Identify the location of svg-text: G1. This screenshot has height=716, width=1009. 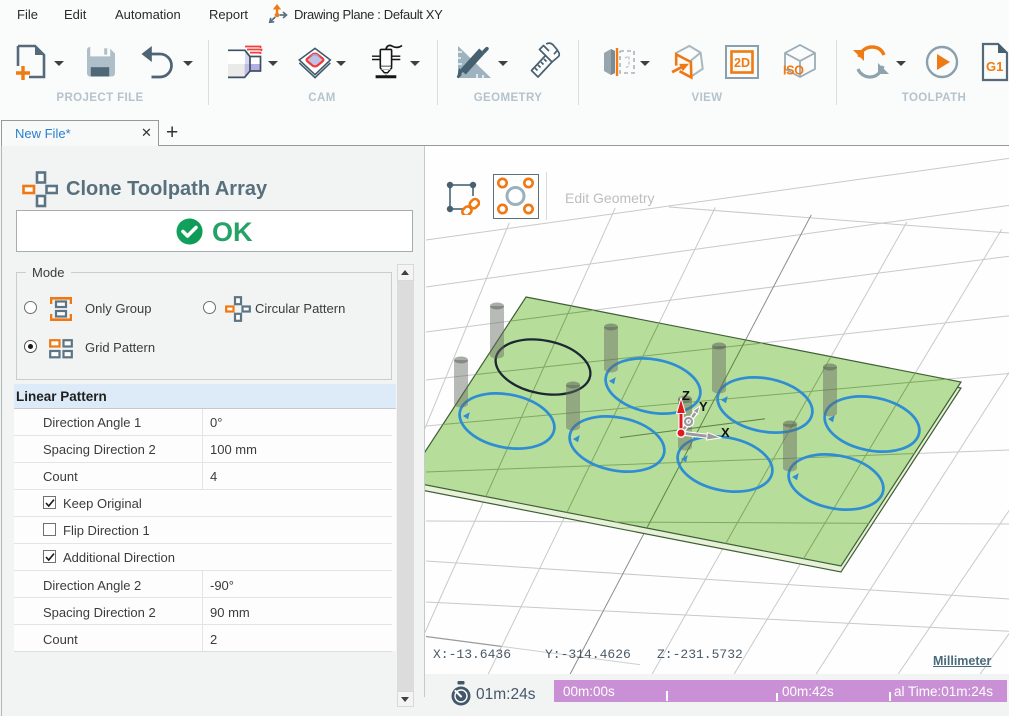
(994, 66).